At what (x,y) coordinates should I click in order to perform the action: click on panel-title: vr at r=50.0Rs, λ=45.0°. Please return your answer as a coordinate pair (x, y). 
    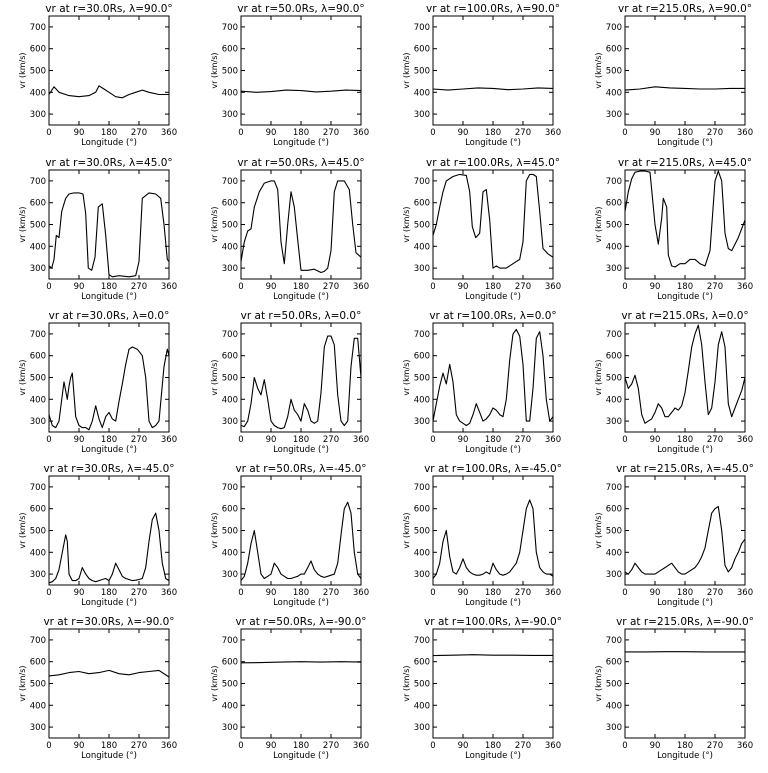
    Looking at the image, I should click on (300, 163).